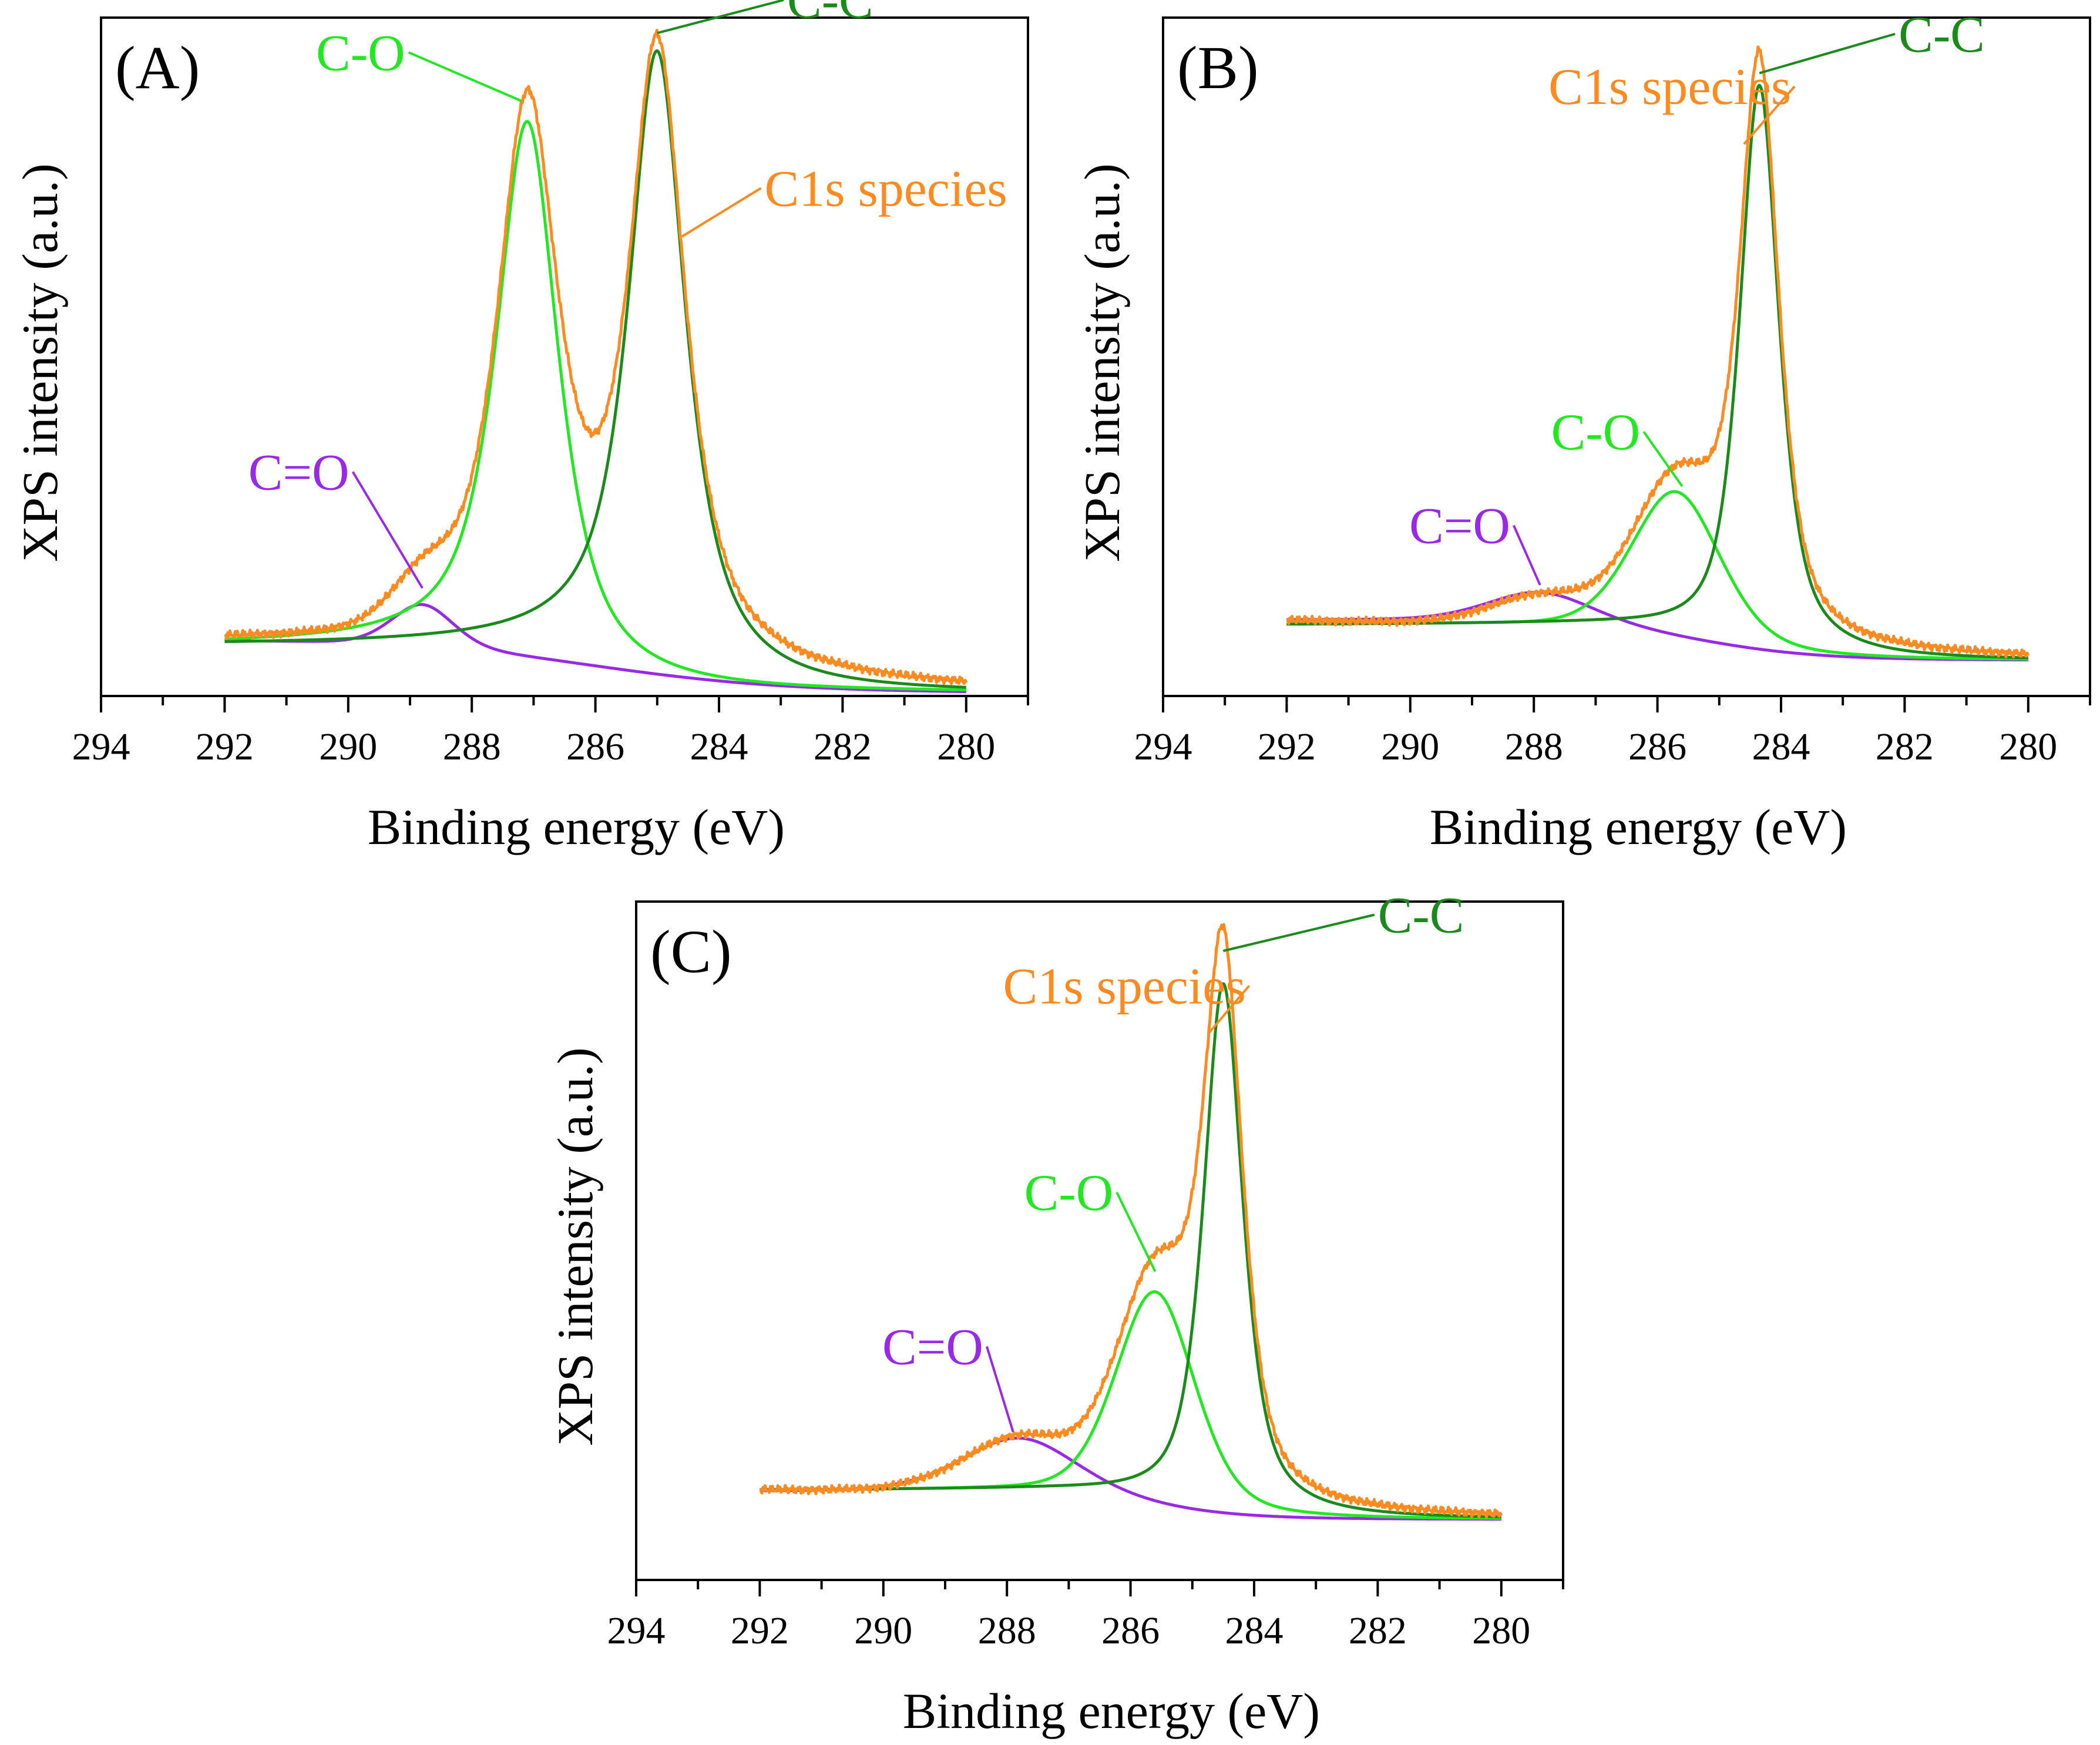 This screenshot has width=2100, height=1745. What do you see at coordinates (691, 952) in the screenshot?
I see `panel-label: (C)` at bounding box center [691, 952].